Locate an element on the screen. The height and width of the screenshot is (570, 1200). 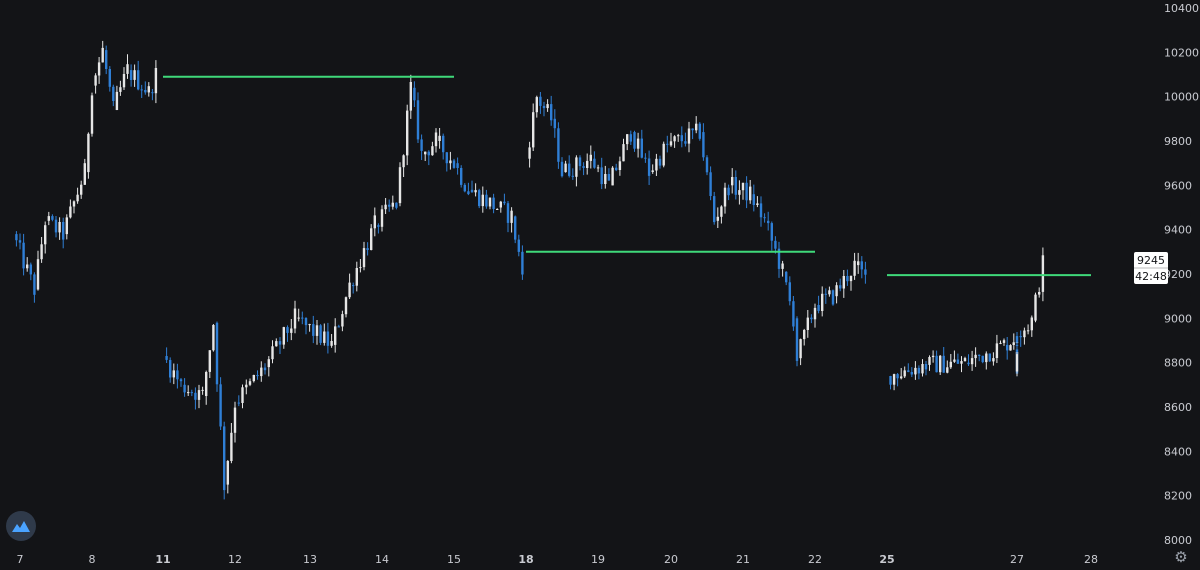
y-tick-label: 8000 is located at coordinates (1178, 540).